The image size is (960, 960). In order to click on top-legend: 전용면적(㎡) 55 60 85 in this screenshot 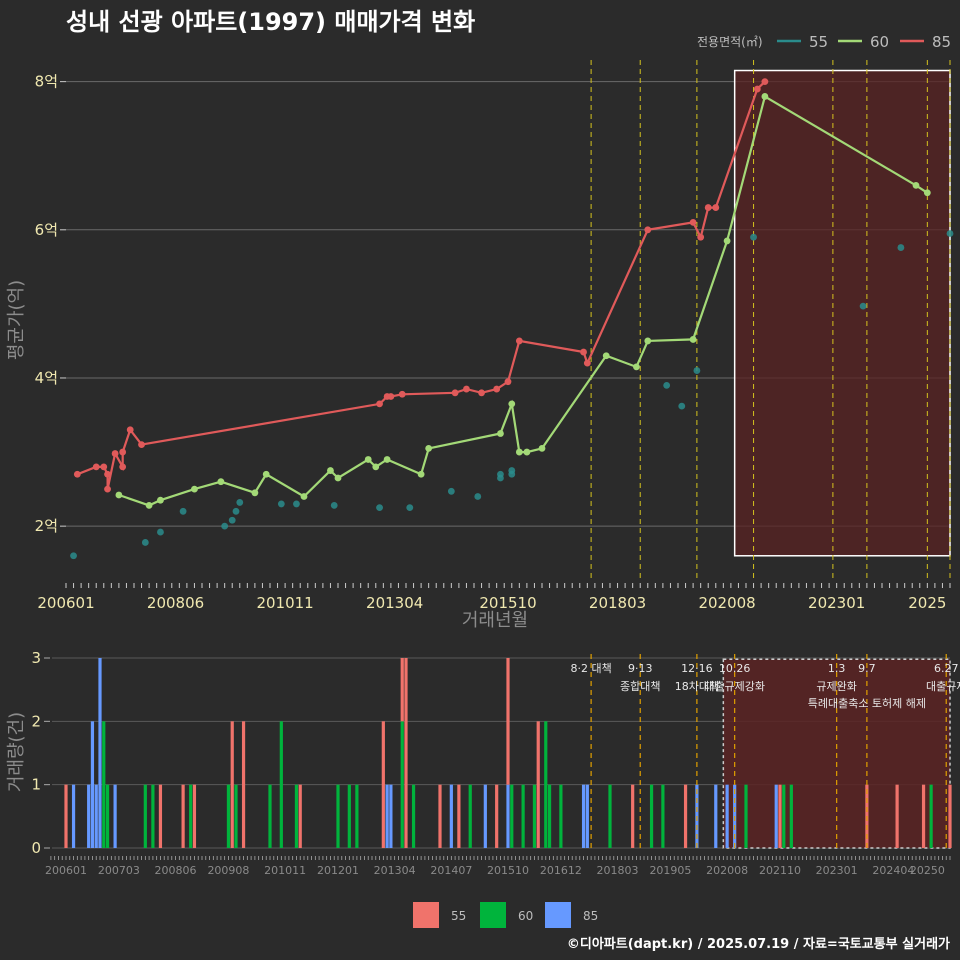, I will do `click(824, 42)`.